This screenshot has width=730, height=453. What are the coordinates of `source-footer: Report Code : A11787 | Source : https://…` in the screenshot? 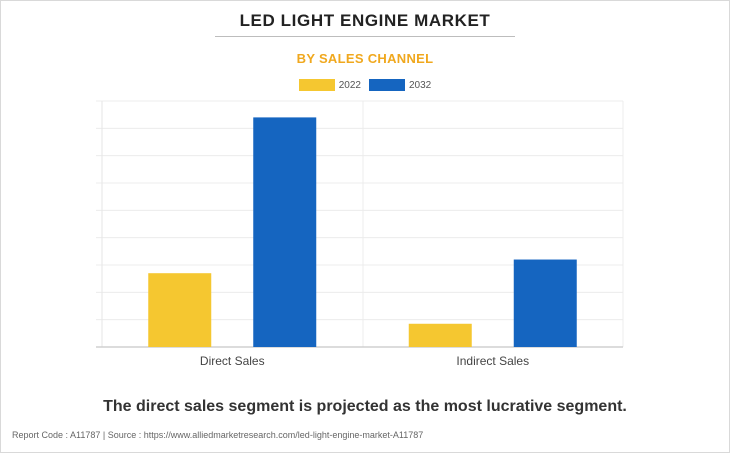 It's located at (218, 435).